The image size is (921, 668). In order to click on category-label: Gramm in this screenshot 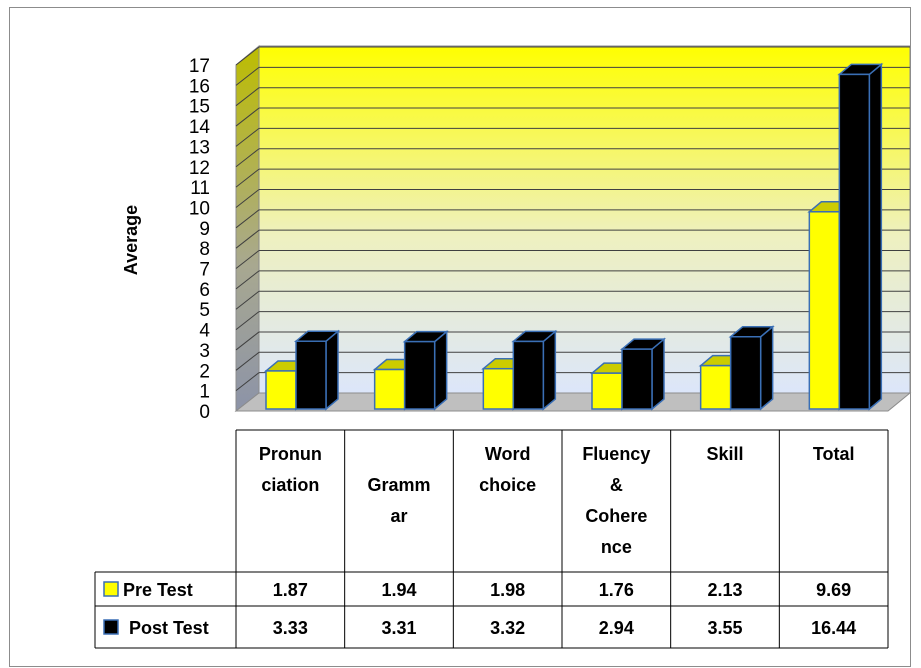, I will do `click(398, 485)`.